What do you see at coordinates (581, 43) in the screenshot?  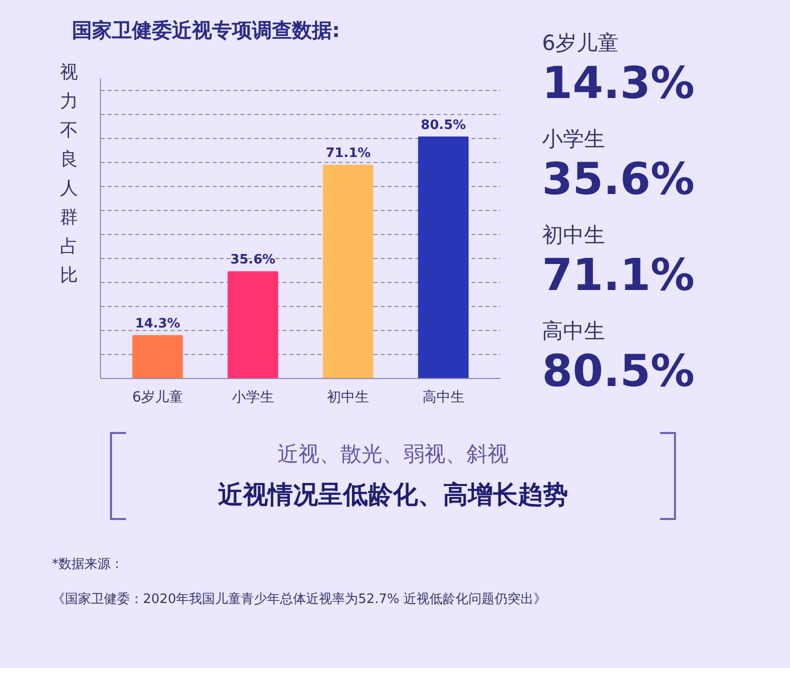 I see `text: 6岁儿童` at bounding box center [581, 43].